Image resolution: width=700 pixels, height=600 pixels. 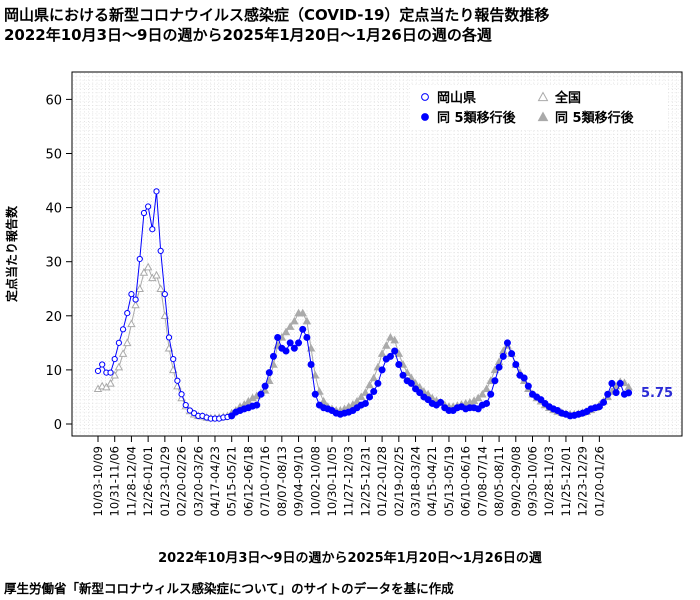 I want to click on y-tick-label: 0, so click(x=58, y=425).